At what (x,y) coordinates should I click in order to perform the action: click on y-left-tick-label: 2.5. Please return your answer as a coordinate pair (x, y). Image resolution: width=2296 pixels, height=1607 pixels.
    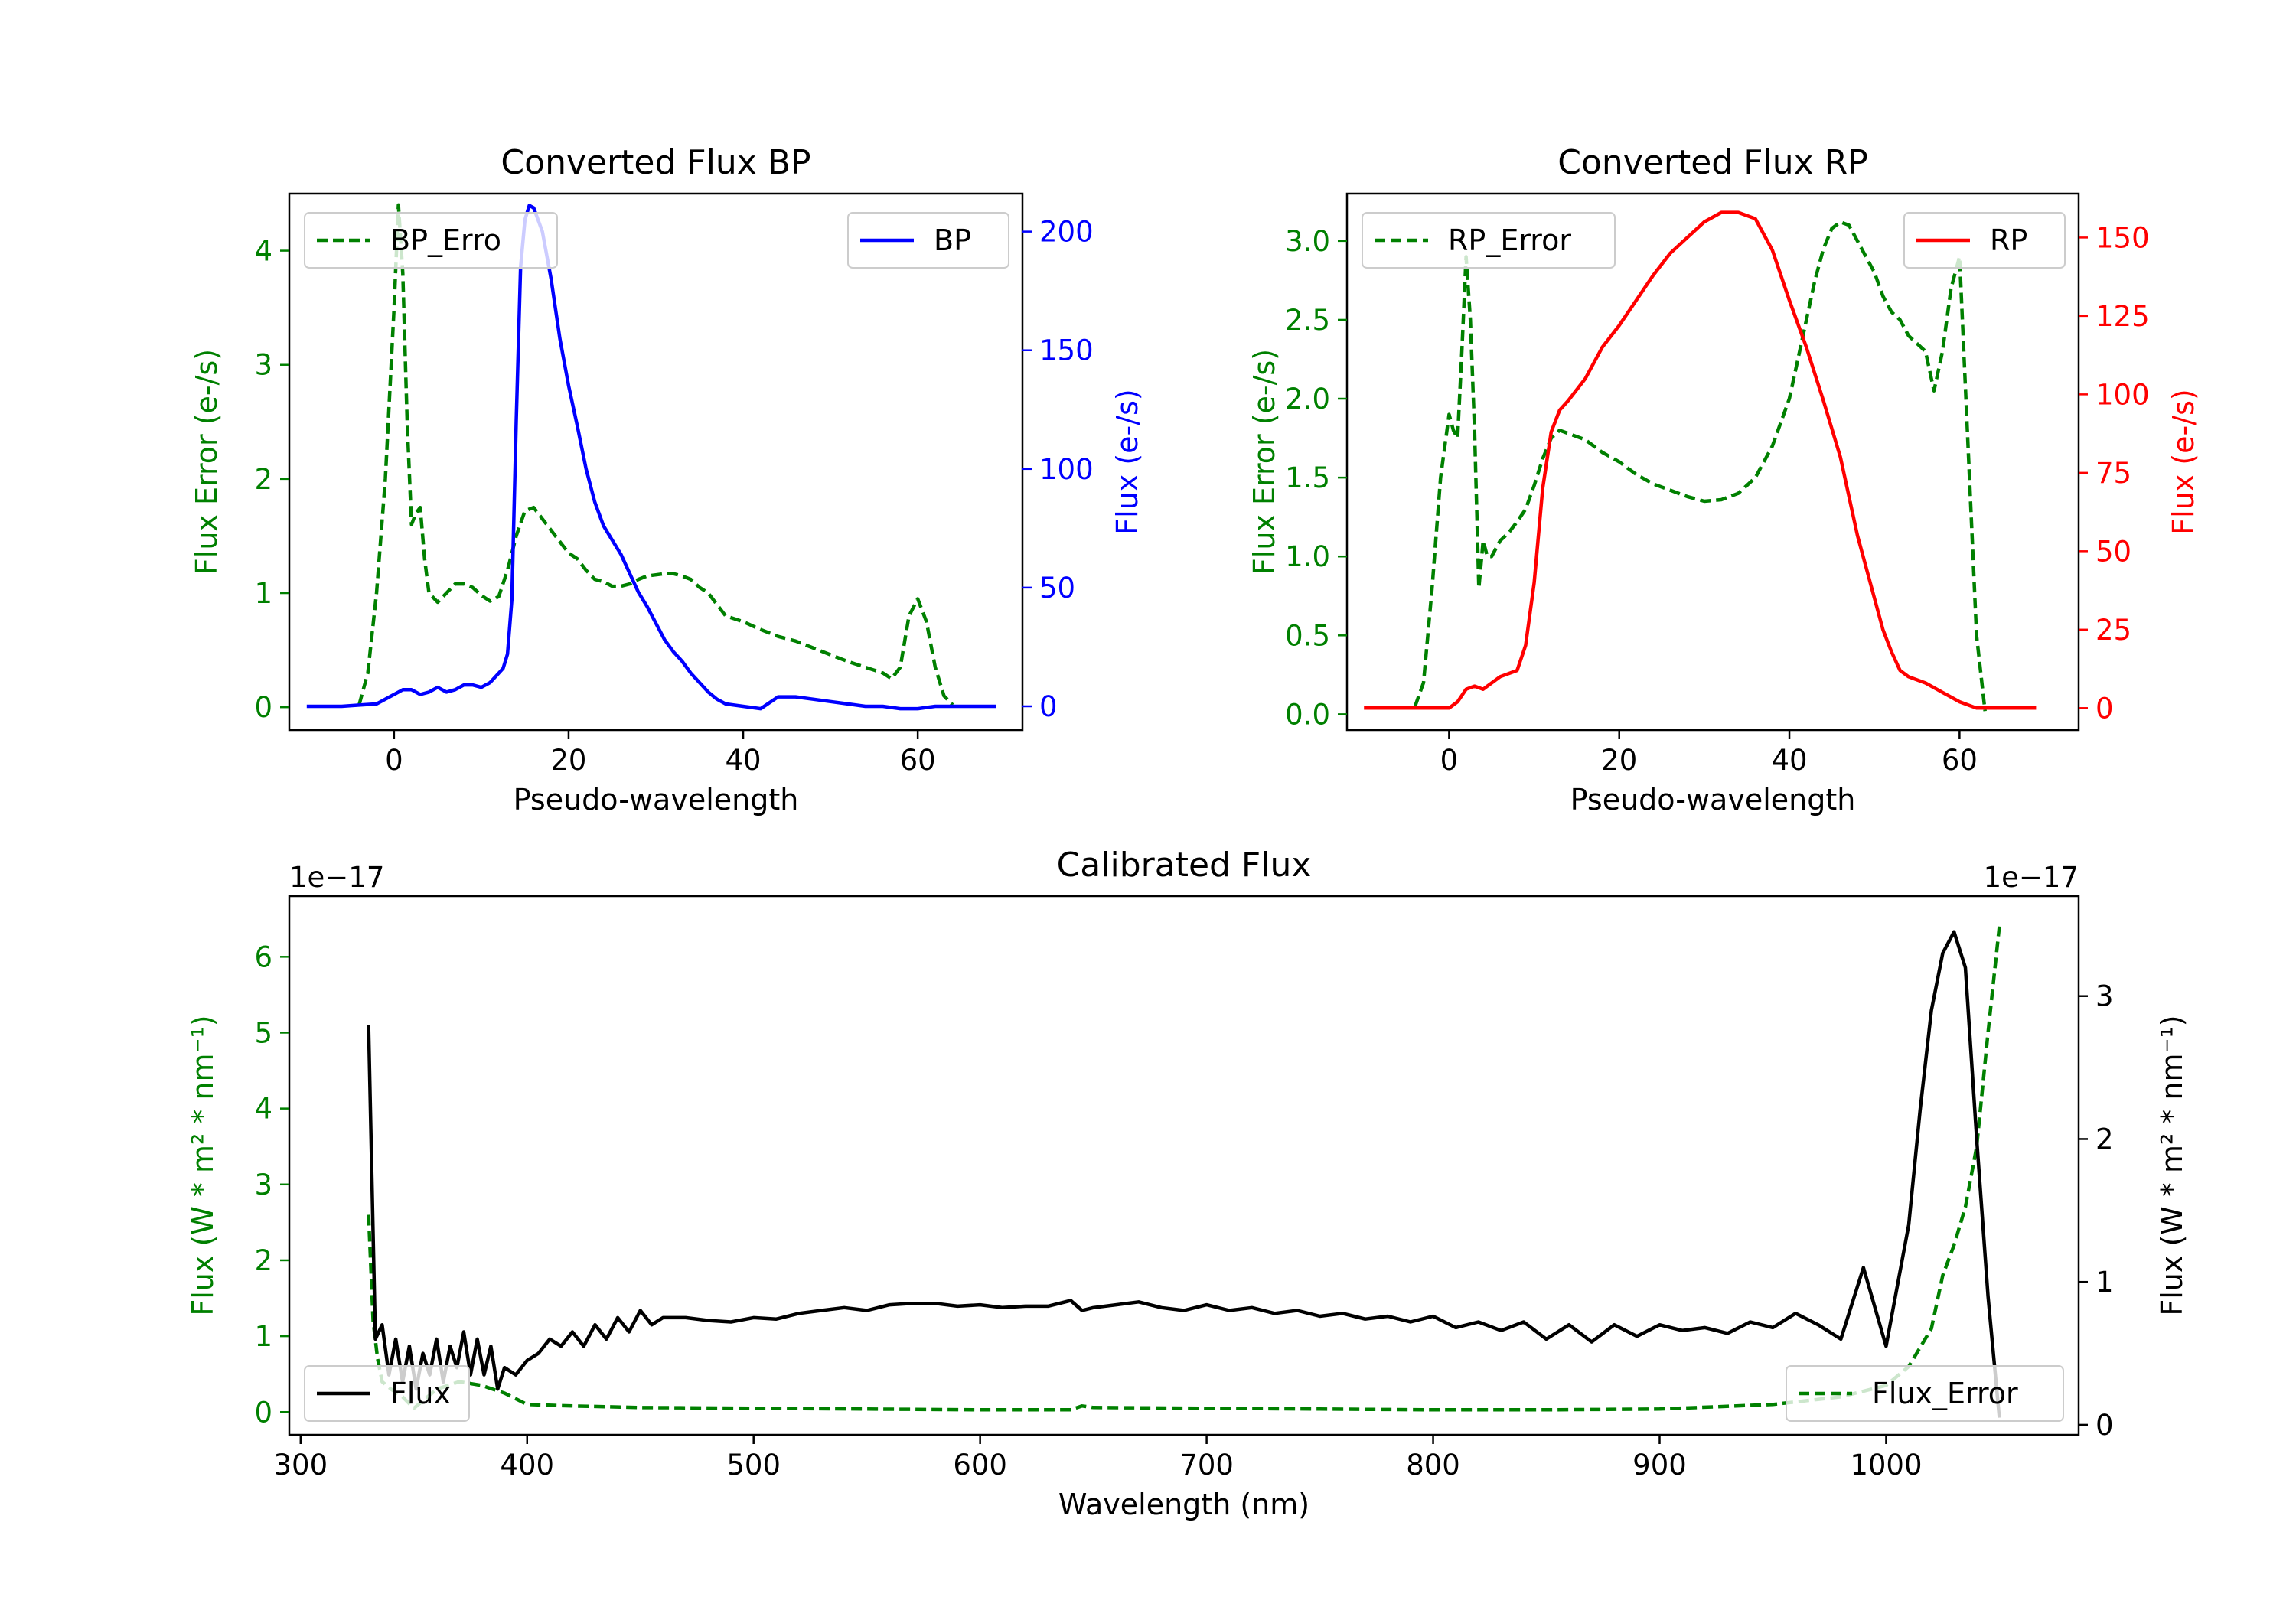
    Looking at the image, I should click on (1307, 320).